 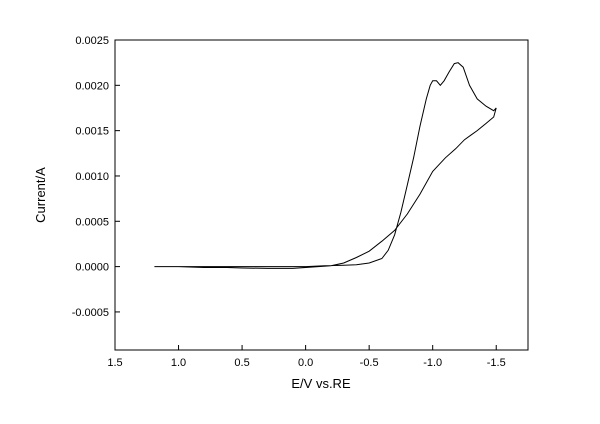 I want to click on y-tick-label: -0.0005, so click(x=90, y=313).